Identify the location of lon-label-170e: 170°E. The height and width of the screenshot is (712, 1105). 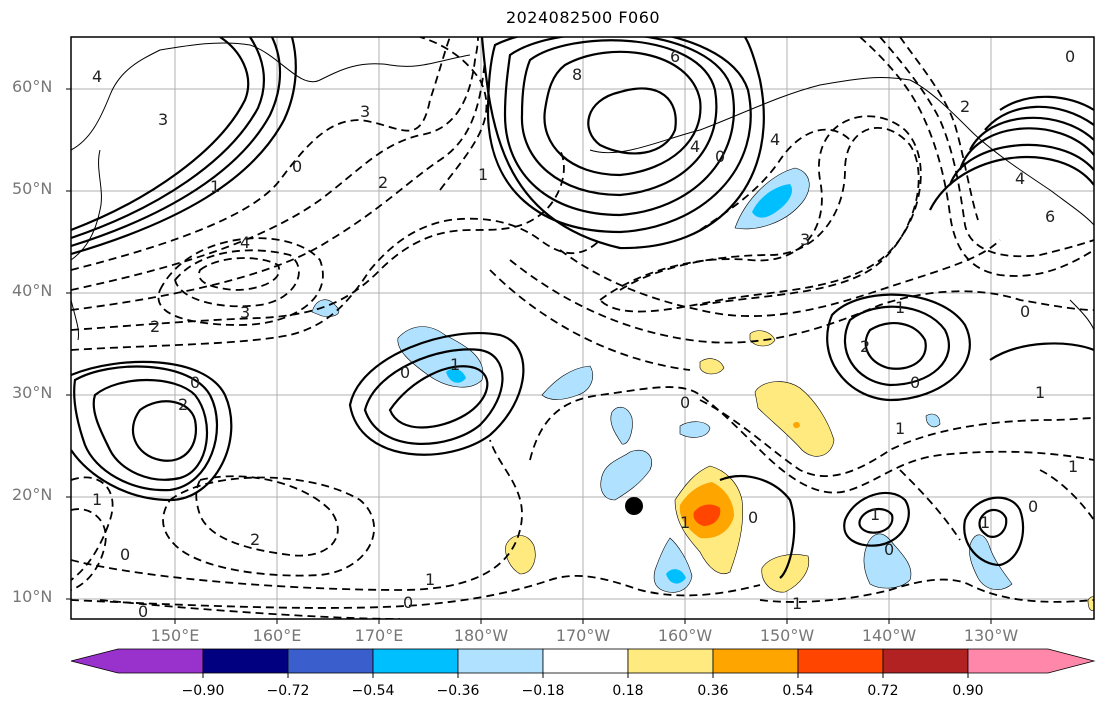
(379, 635).